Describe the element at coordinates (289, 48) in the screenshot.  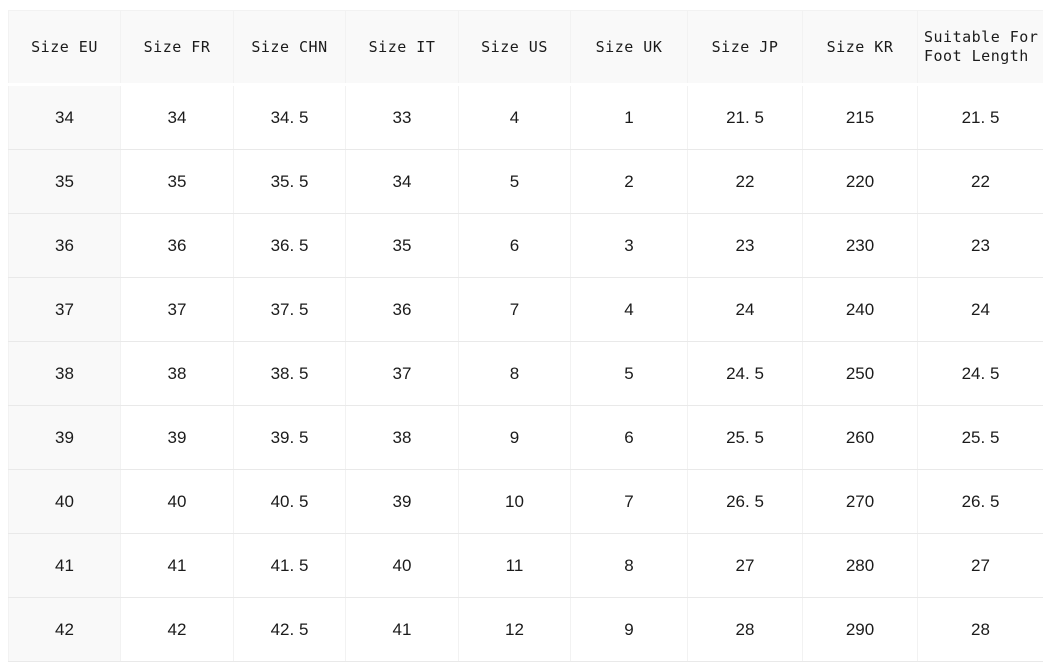
I see `column-header-size-chn: Size CHN` at that location.